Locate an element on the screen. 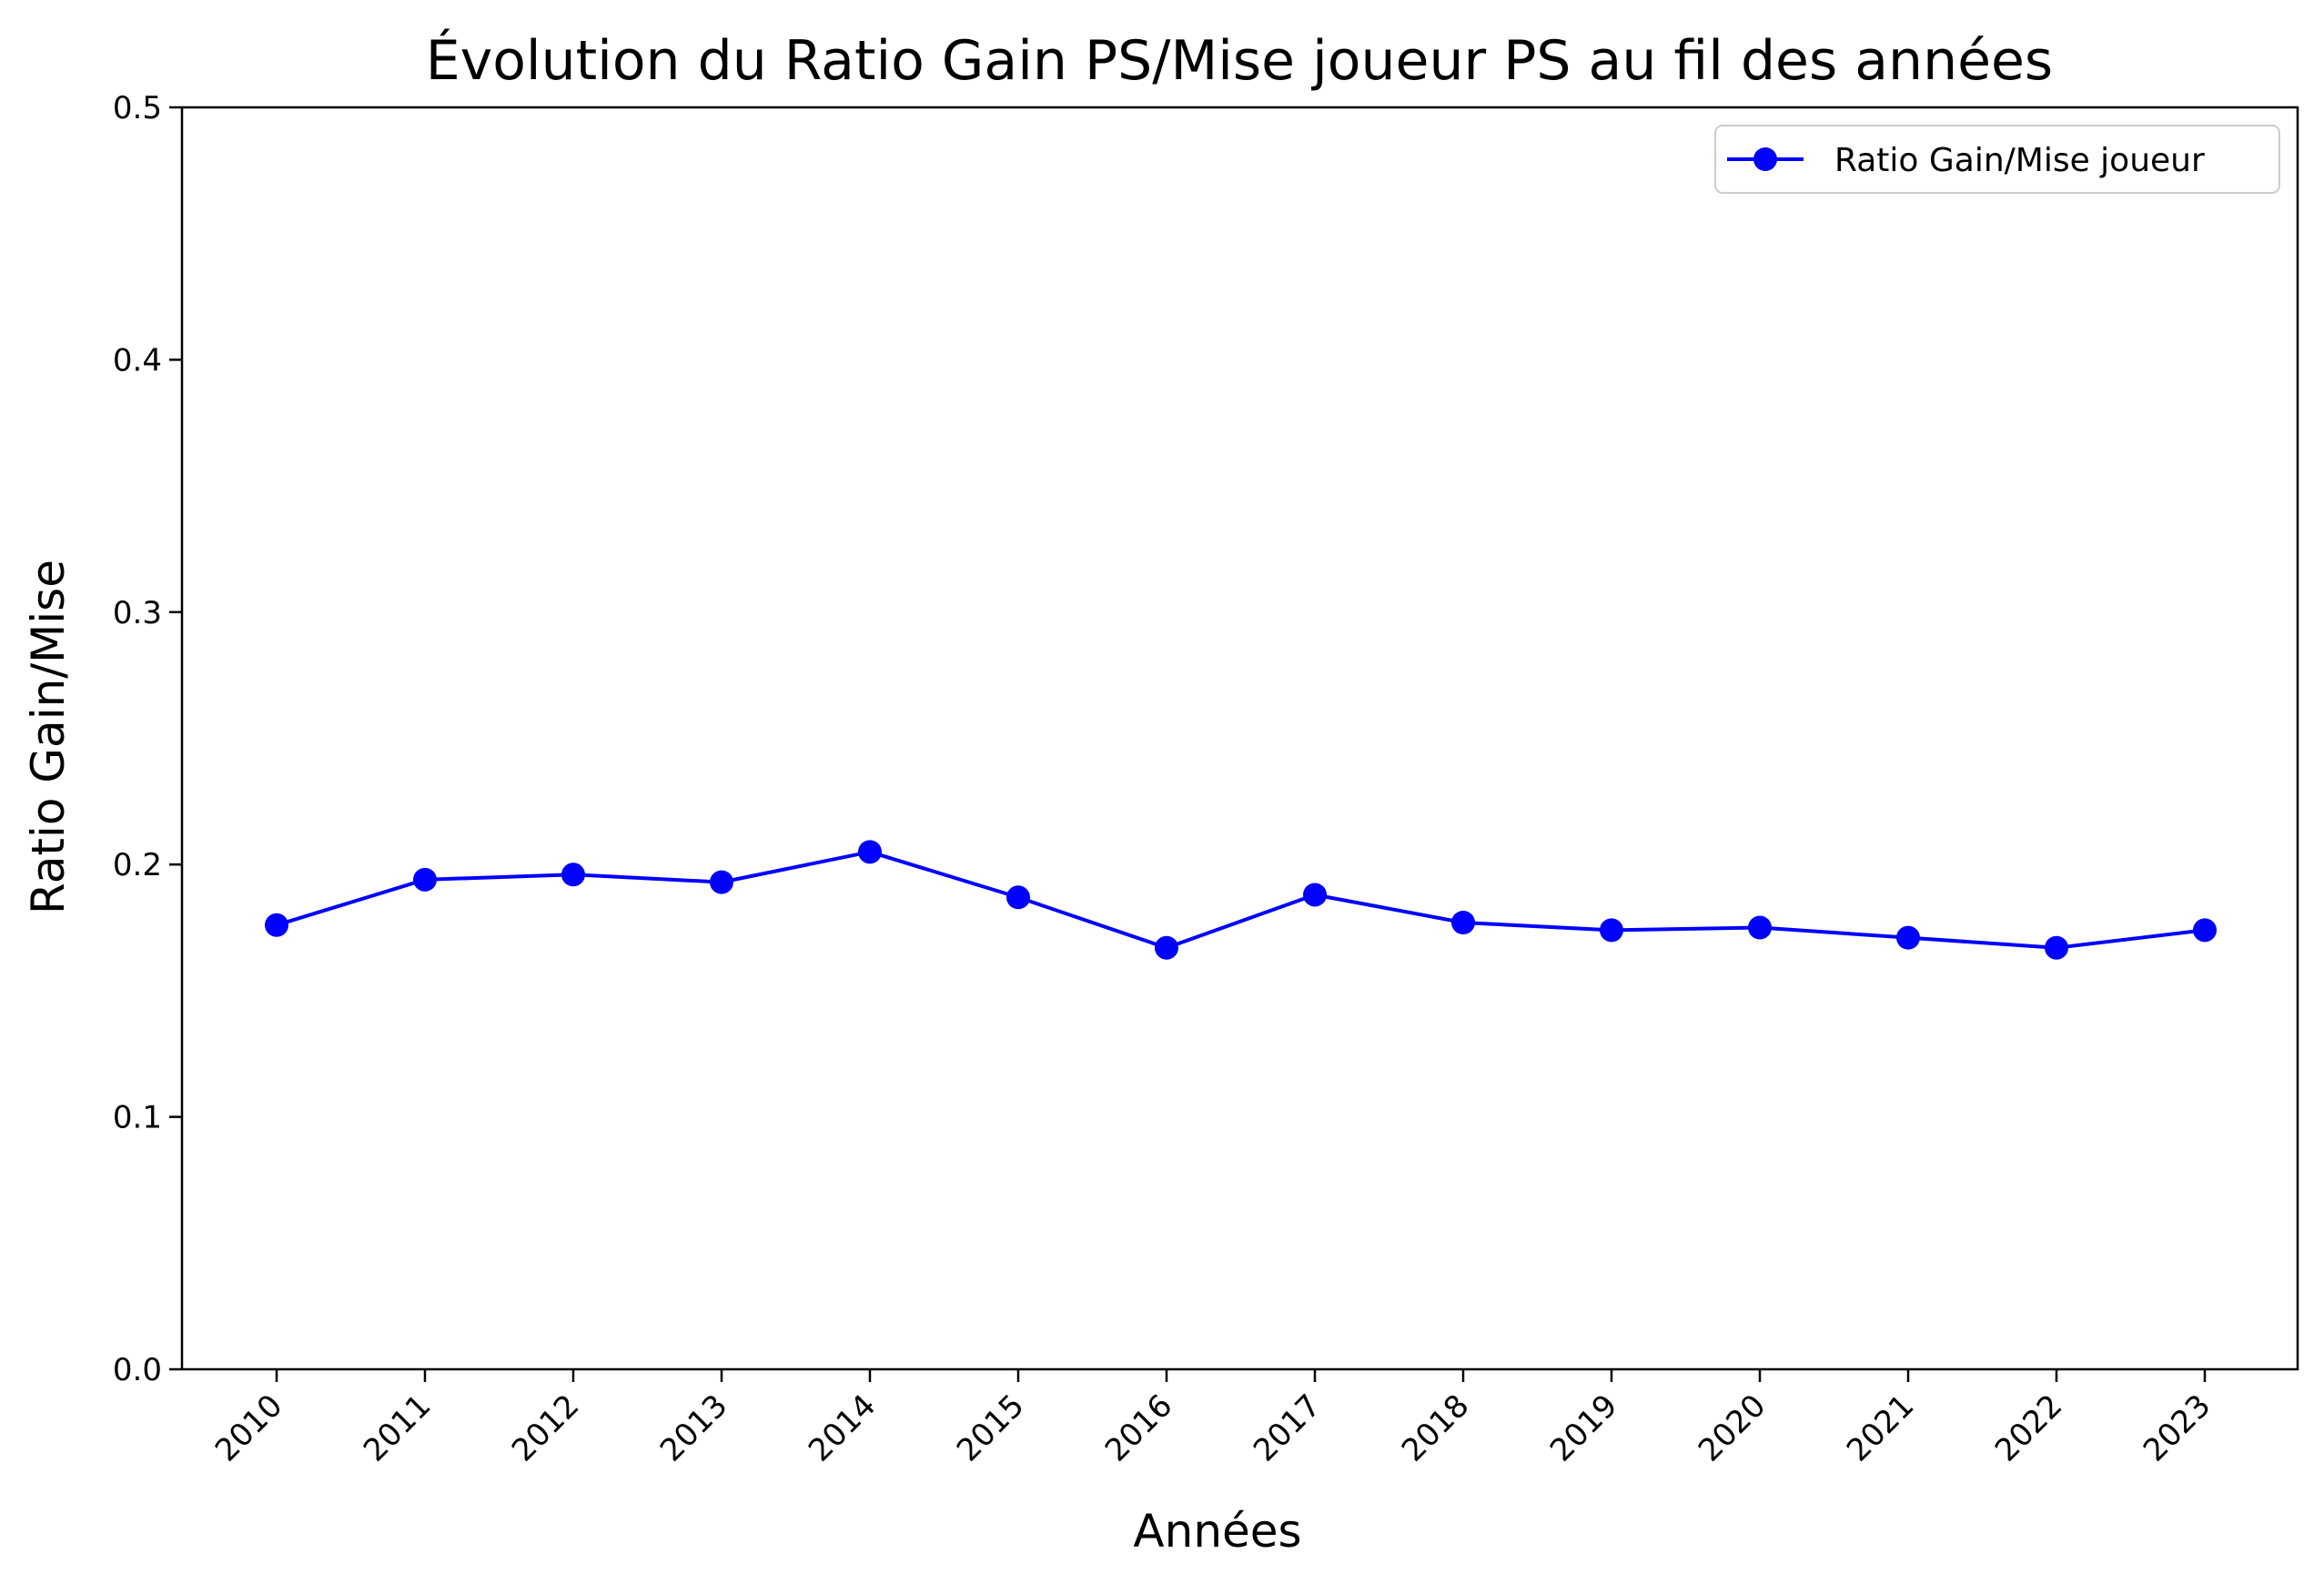 This screenshot has width=2324, height=1584. y-tick-label: 0.3 is located at coordinates (137, 613).